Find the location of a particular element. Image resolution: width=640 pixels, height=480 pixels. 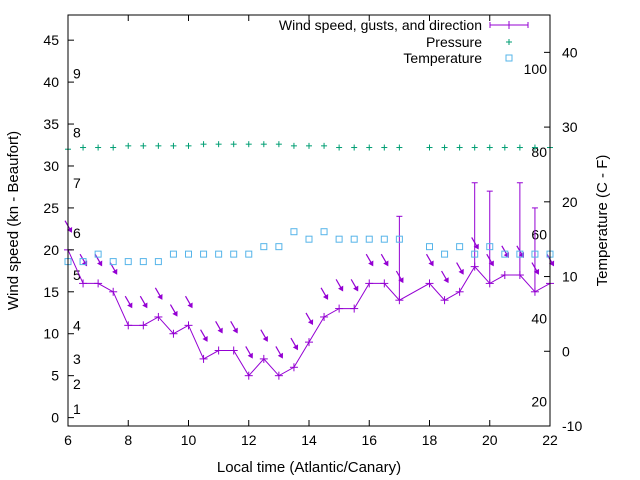

y2-tick-label: 10 is located at coordinates (570, 277).